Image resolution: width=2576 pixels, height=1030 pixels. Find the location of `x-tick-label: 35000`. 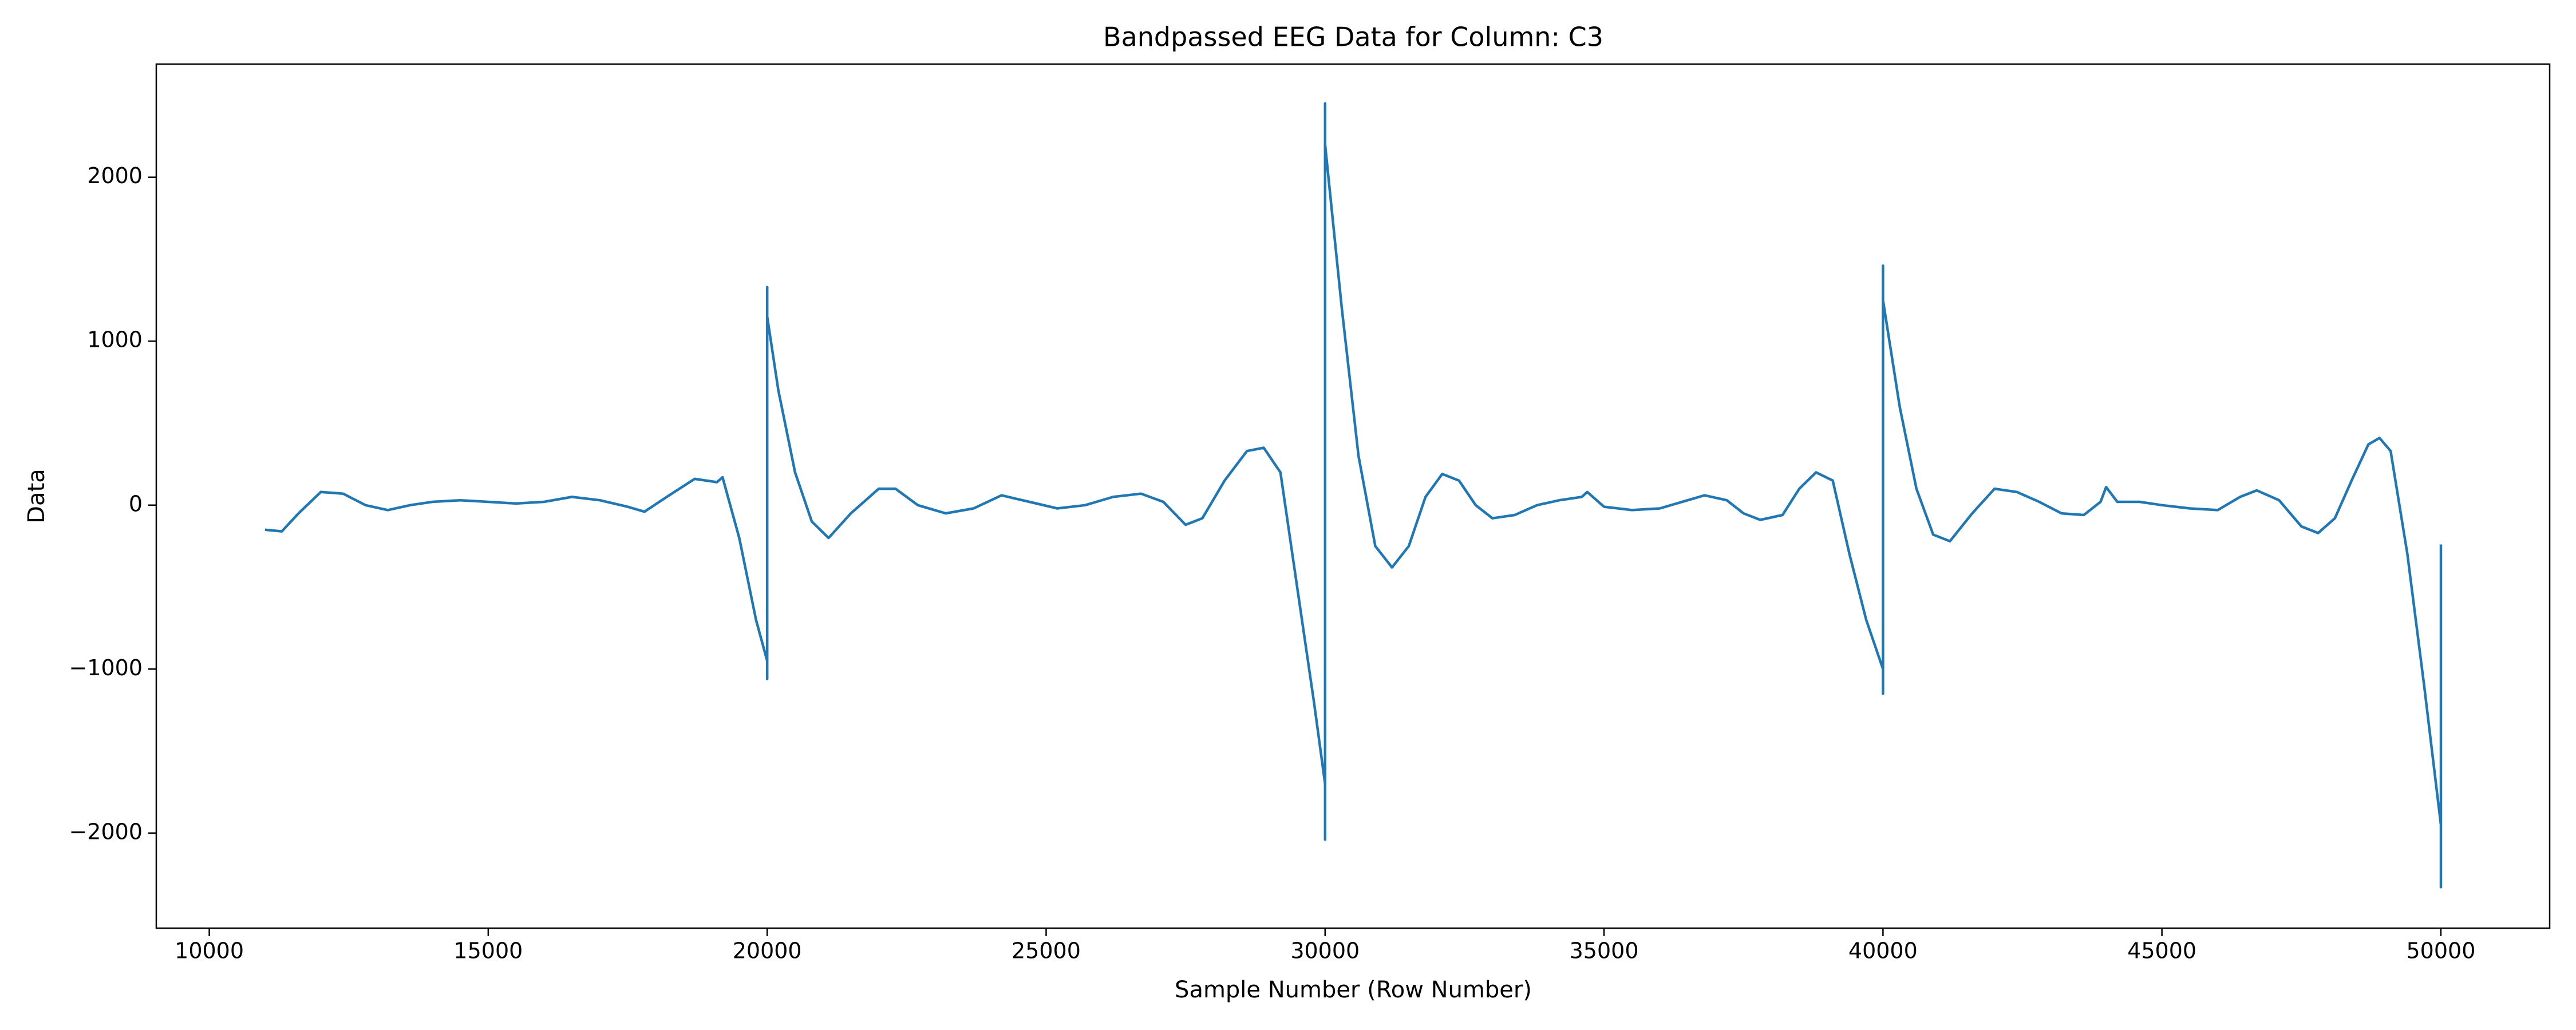

x-tick-label: 35000 is located at coordinates (1604, 951).